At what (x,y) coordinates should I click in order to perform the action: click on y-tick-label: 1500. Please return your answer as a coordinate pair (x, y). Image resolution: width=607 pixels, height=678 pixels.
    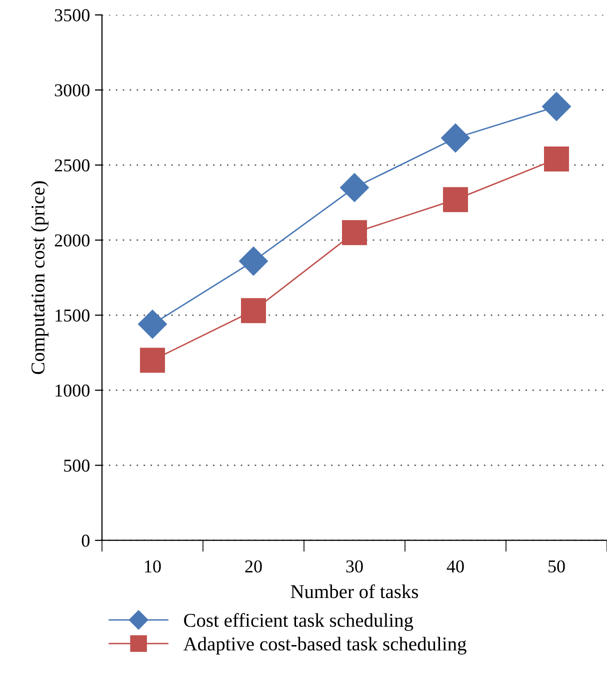
    Looking at the image, I should click on (73, 315).